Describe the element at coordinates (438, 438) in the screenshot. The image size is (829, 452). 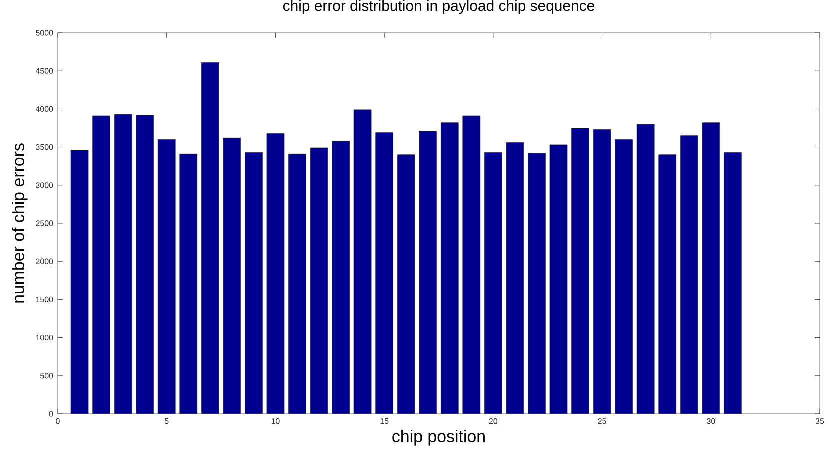
I see `x-axis-title: chip position` at that location.